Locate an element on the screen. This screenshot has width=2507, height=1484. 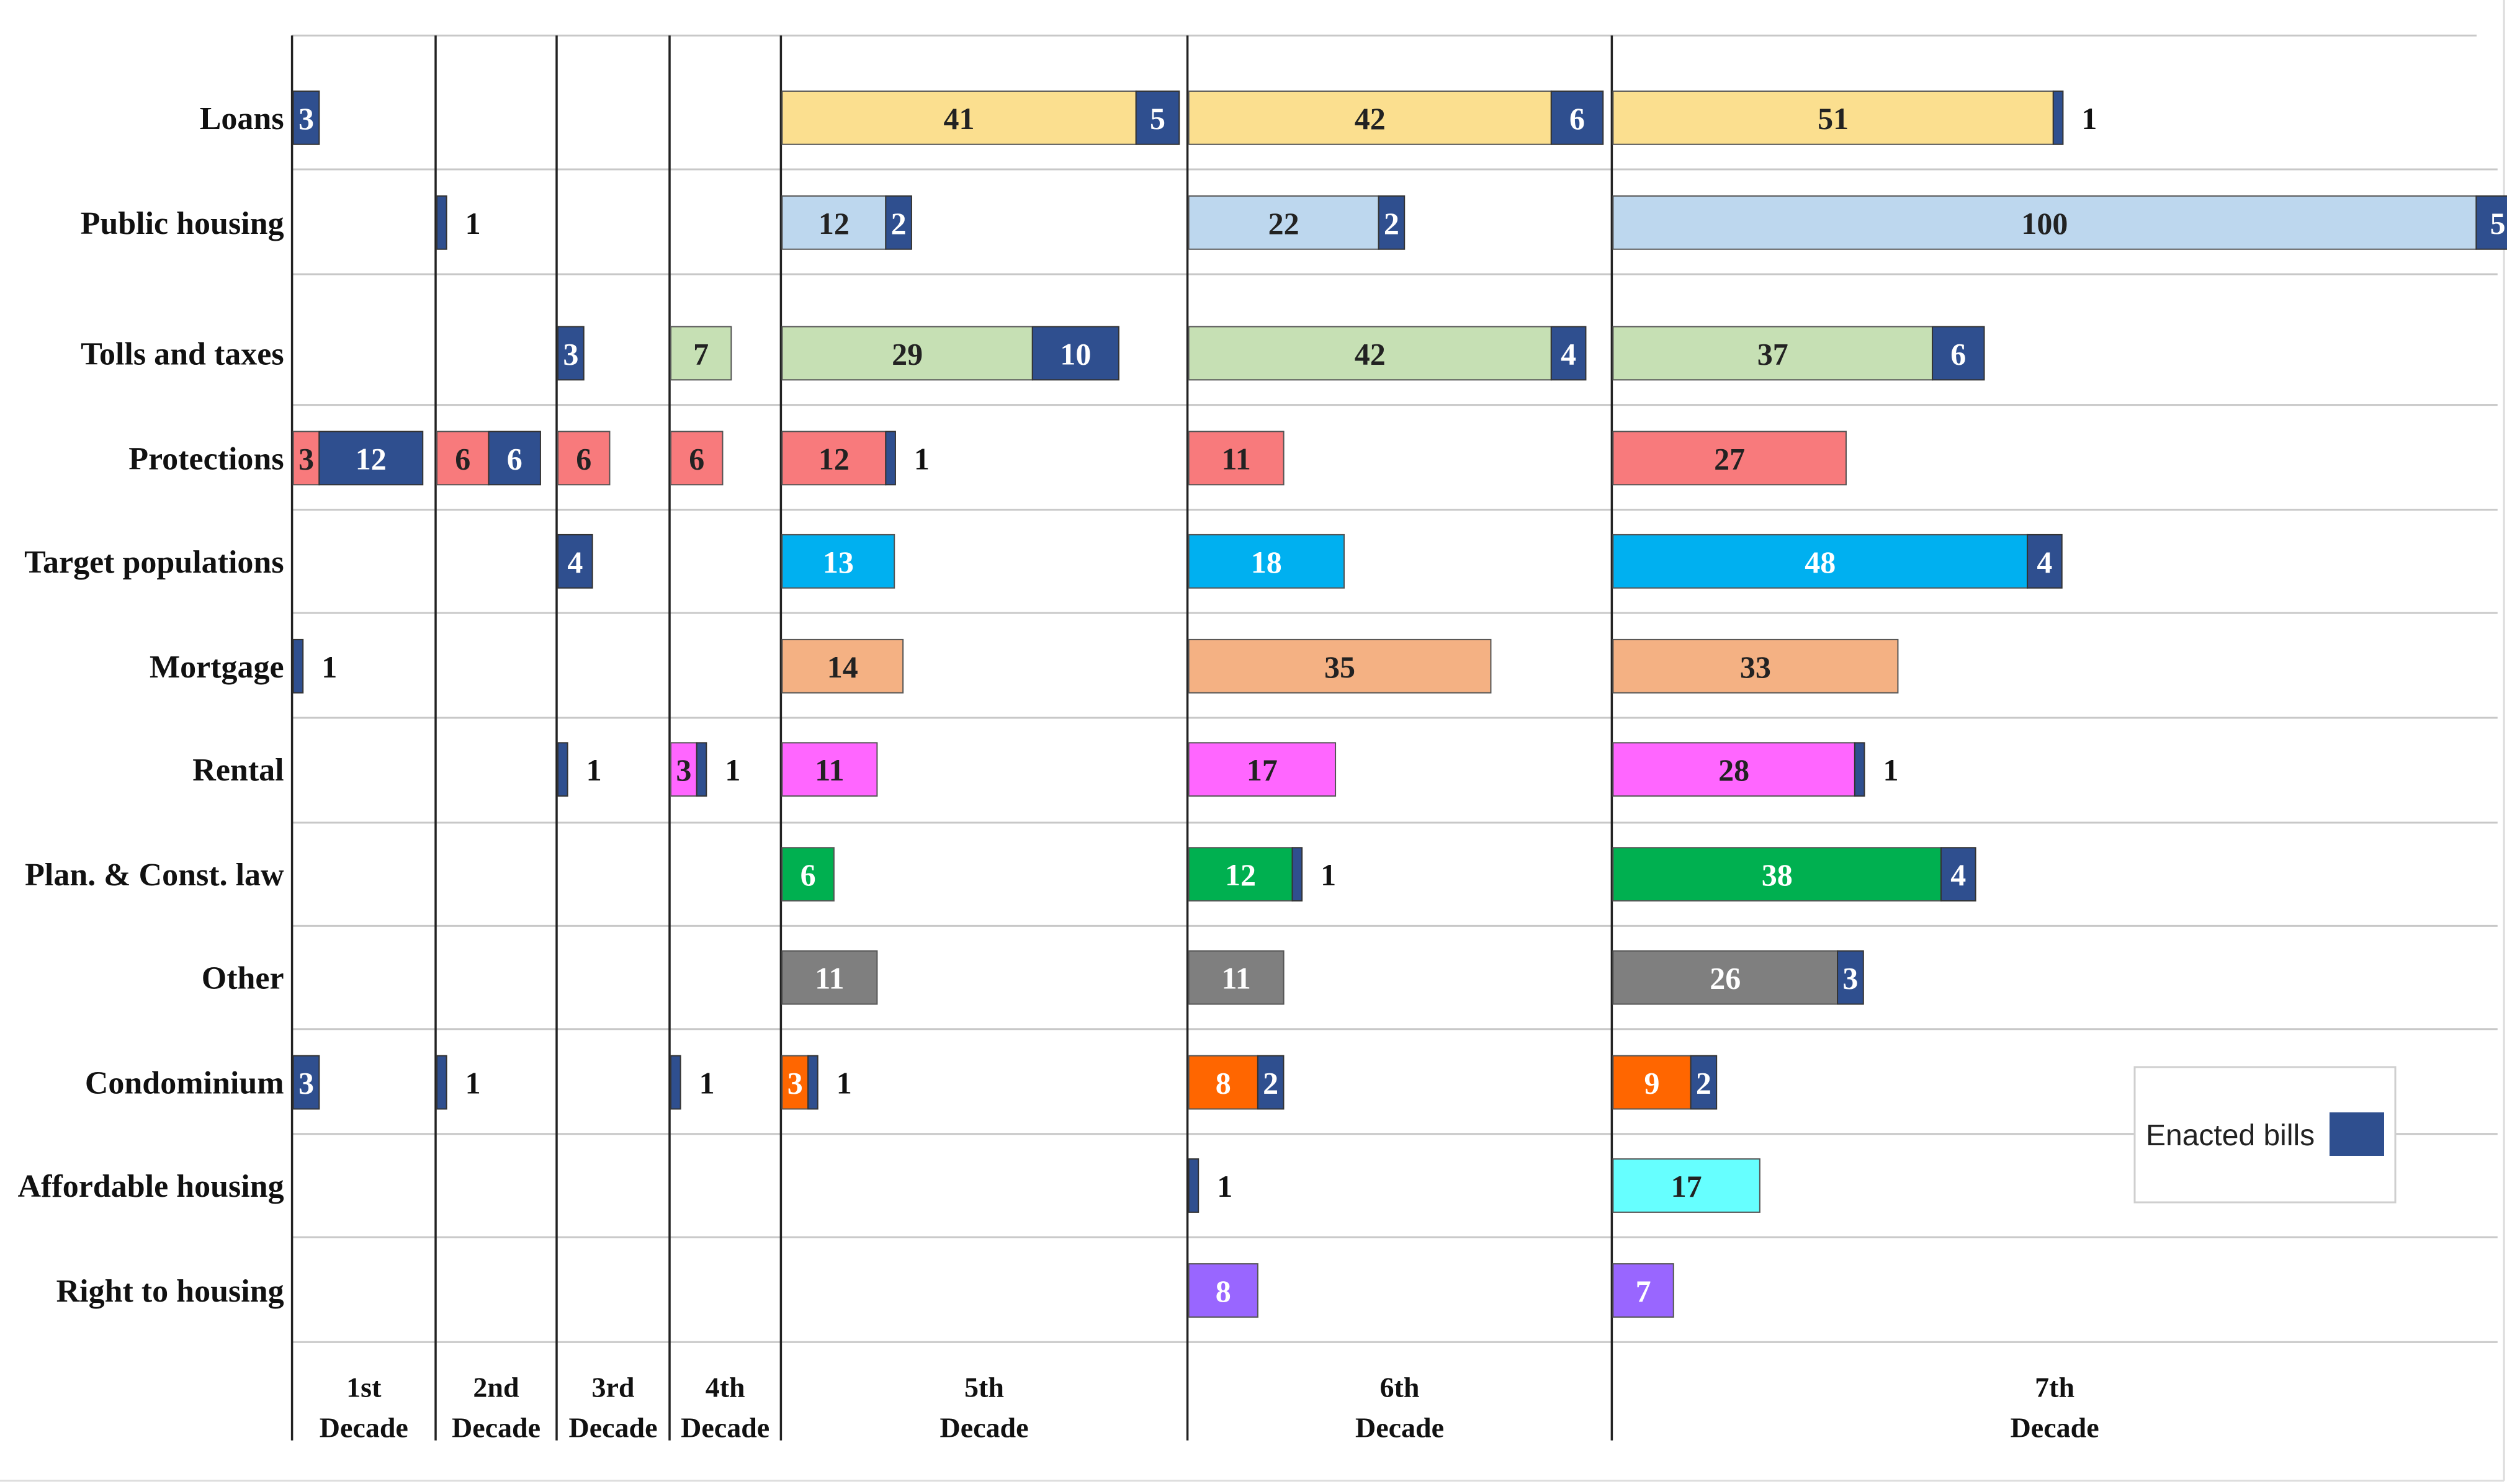
category-label: Public housing is located at coordinates (182, 223).